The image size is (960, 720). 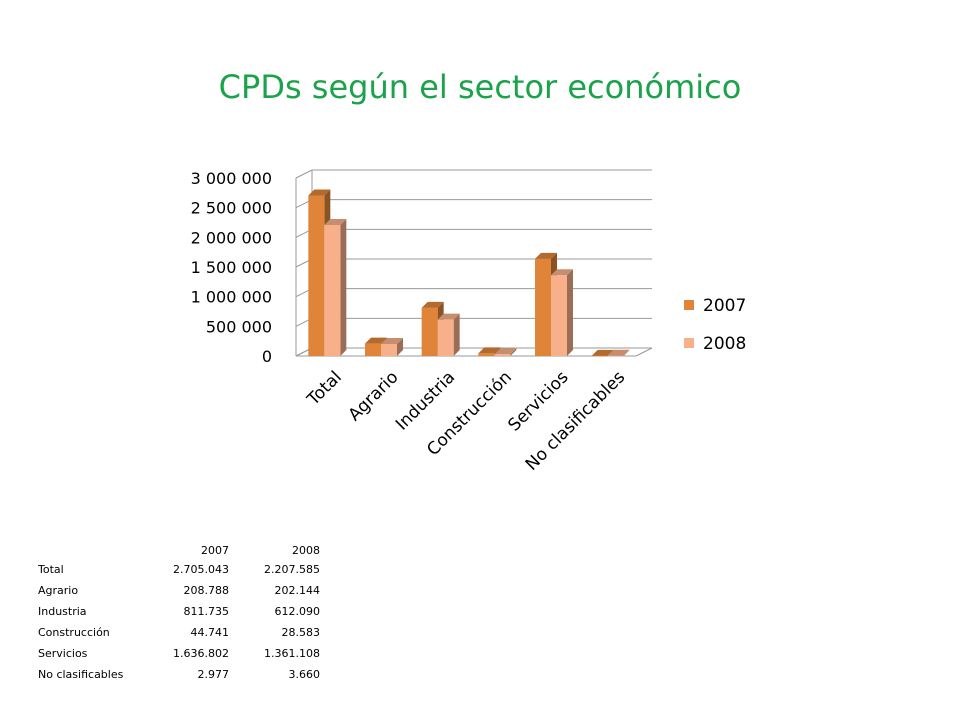 I want to click on y-tick-label: 500 000, so click(x=239, y=326).